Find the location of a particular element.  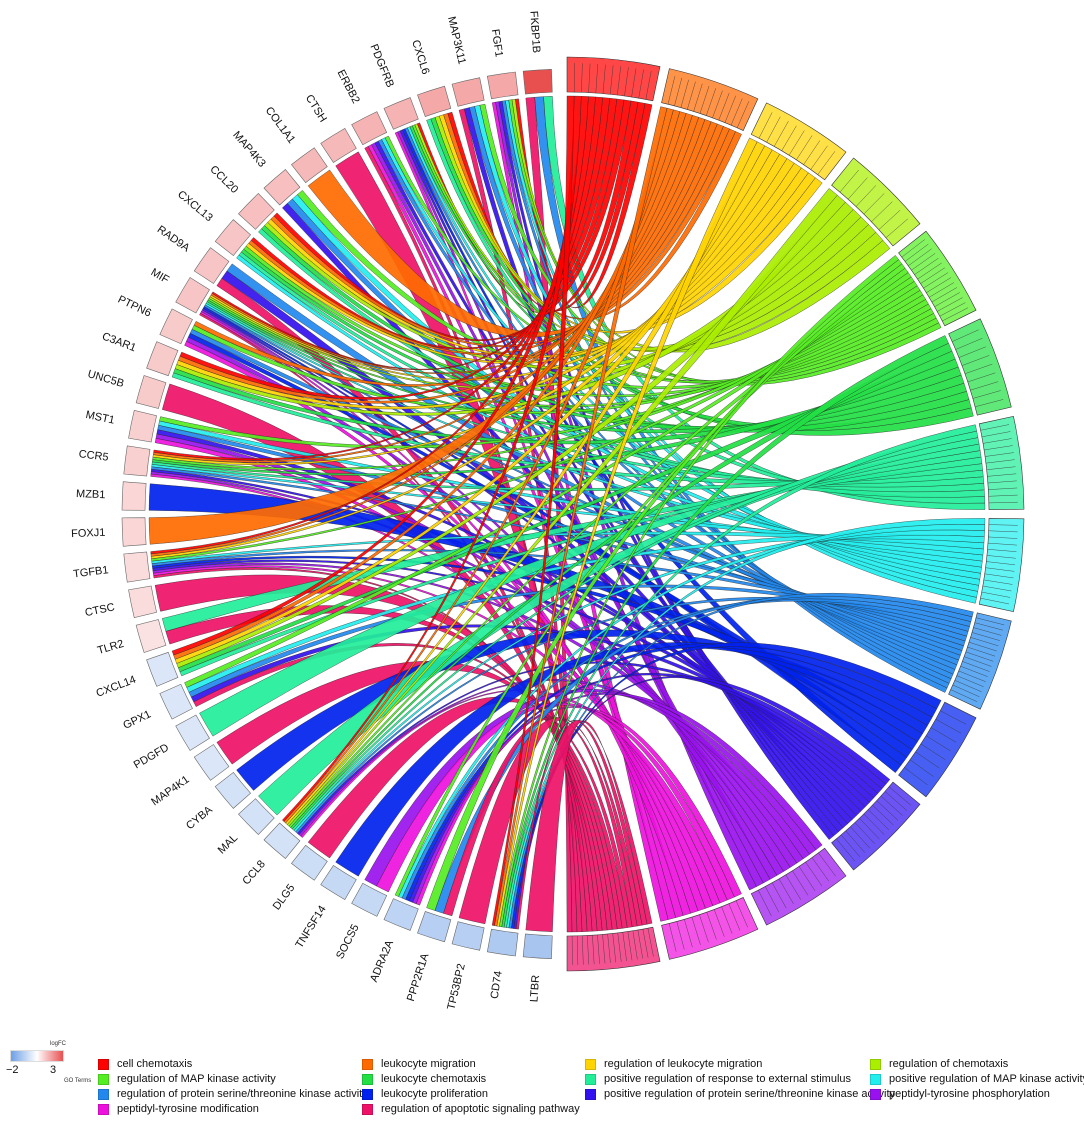

gene-box-dlg5 is located at coordinates (309, 862).